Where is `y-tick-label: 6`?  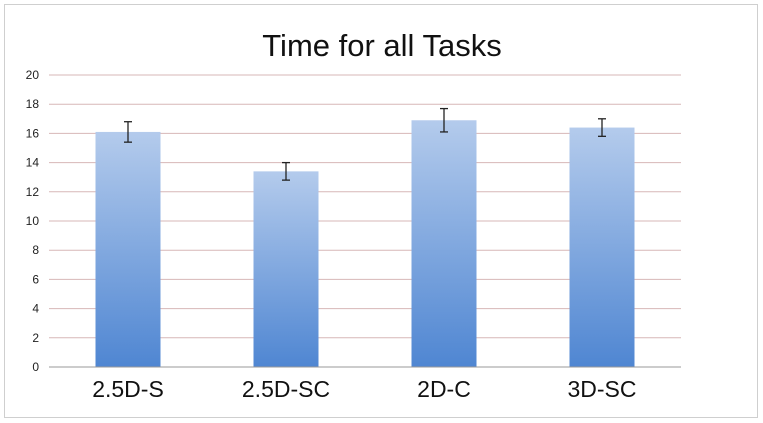
y-tick-label: 6 is located at coordinates (35, 279).